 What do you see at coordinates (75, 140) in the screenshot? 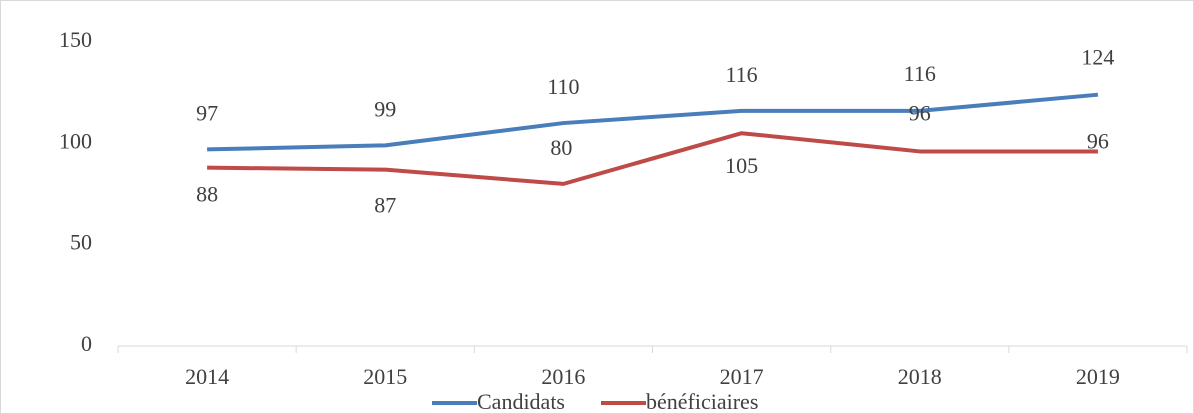
I see `y-tick-label: 100` at bounding box center [75, 140].